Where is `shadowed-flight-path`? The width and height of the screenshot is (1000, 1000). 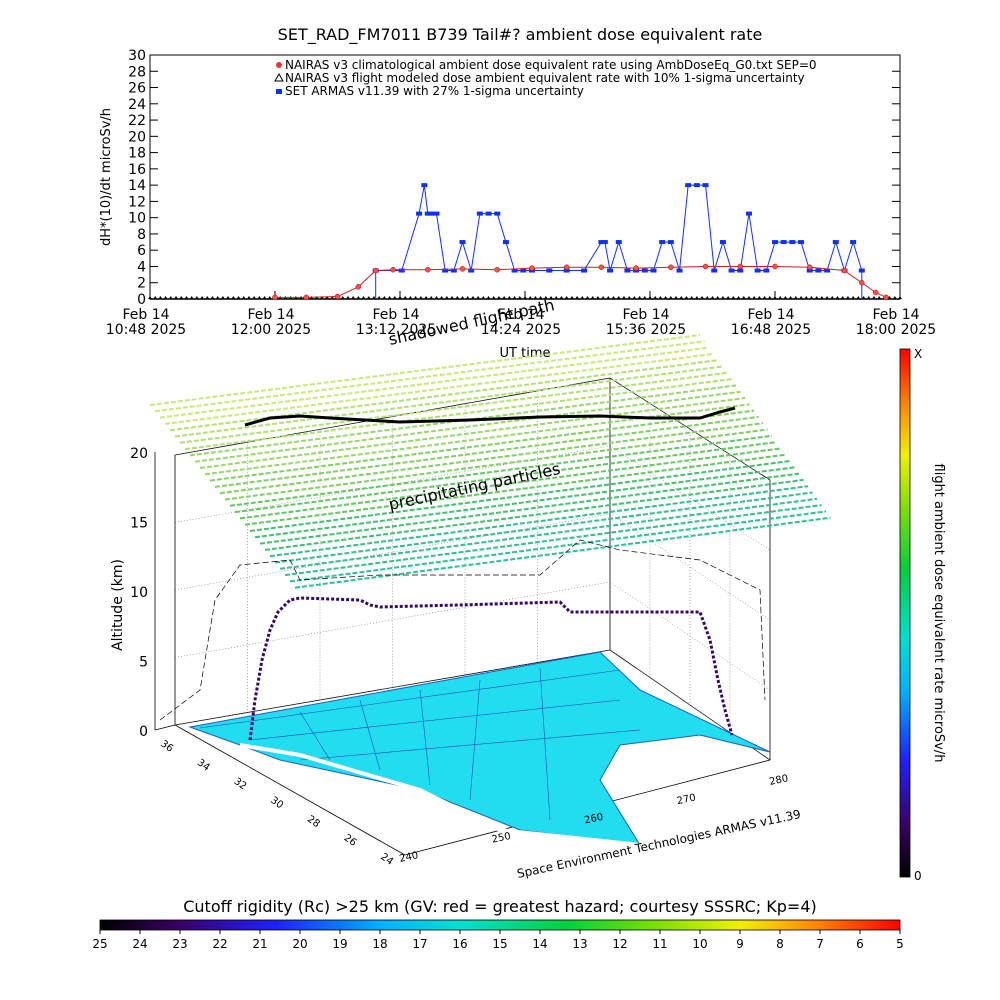
shadowed-flight-path is located at coordinates (490, 416).